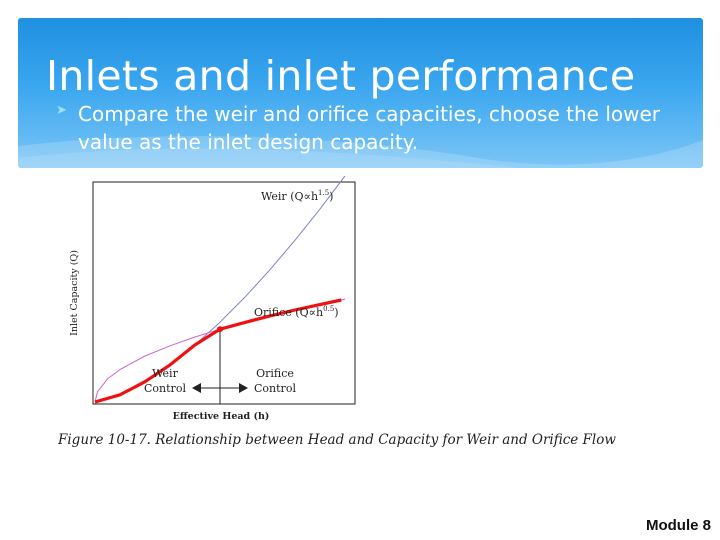  Describe the element at coordinates (341, 76) in the screenshot. I see `slide-title: Inlets and inlet performance` at that location.